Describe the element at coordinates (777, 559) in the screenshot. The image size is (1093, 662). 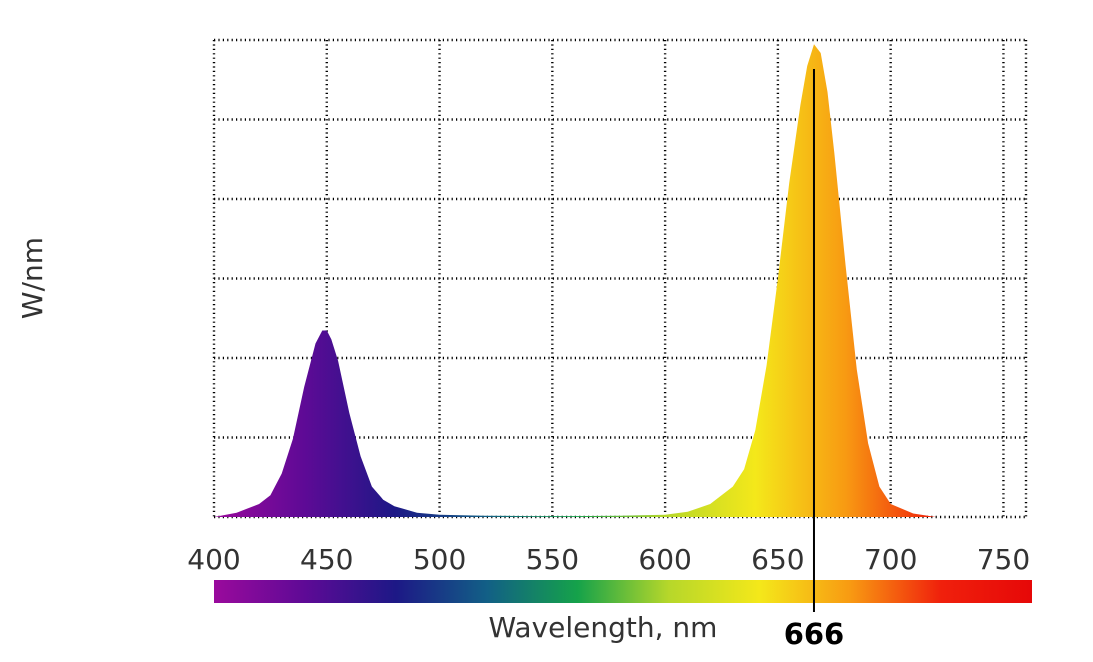
I see `x-tick-label: 650` at that location.